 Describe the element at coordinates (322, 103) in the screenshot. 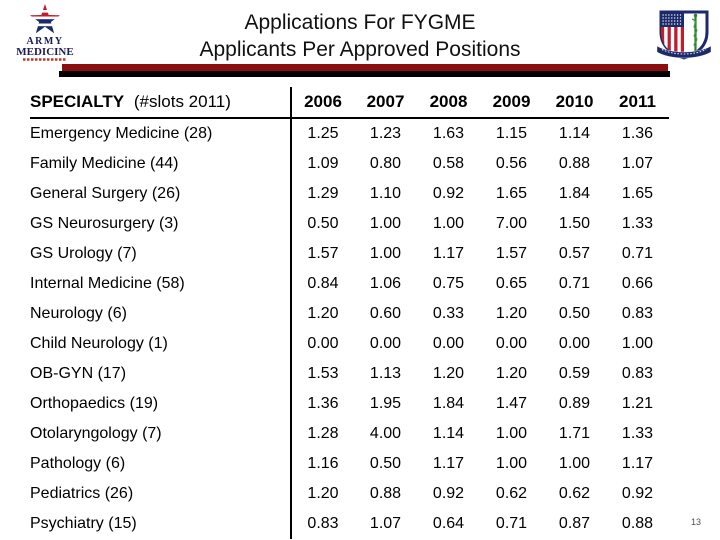

I see `year-header: 2006` at that location.